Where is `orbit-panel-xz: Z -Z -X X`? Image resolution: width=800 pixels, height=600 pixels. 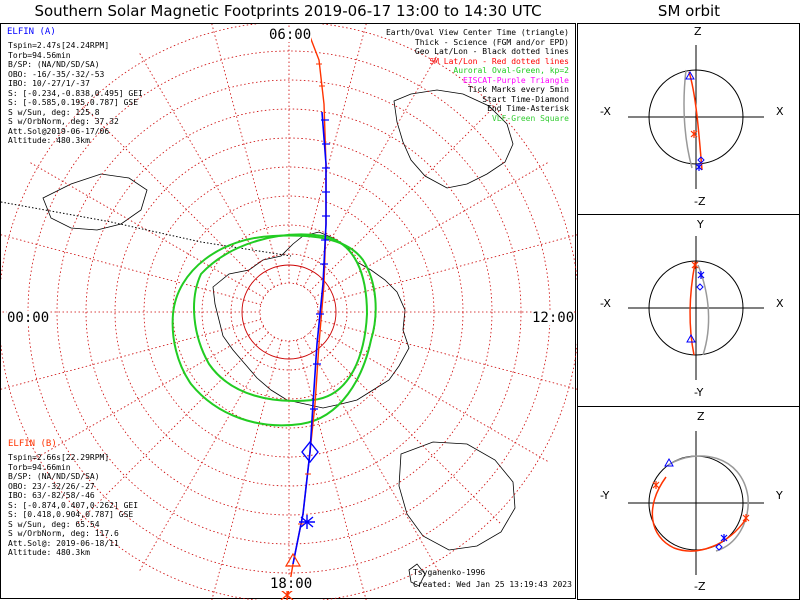 orbit-panel-xz: Z -Z -X X is located at coordinates (688, 119).